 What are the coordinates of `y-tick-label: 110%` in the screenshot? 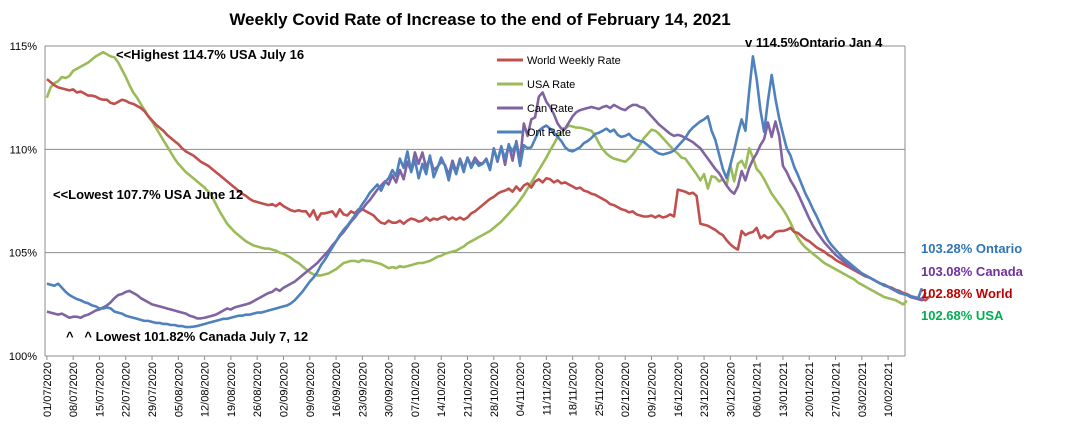 It's located at (24, 150).